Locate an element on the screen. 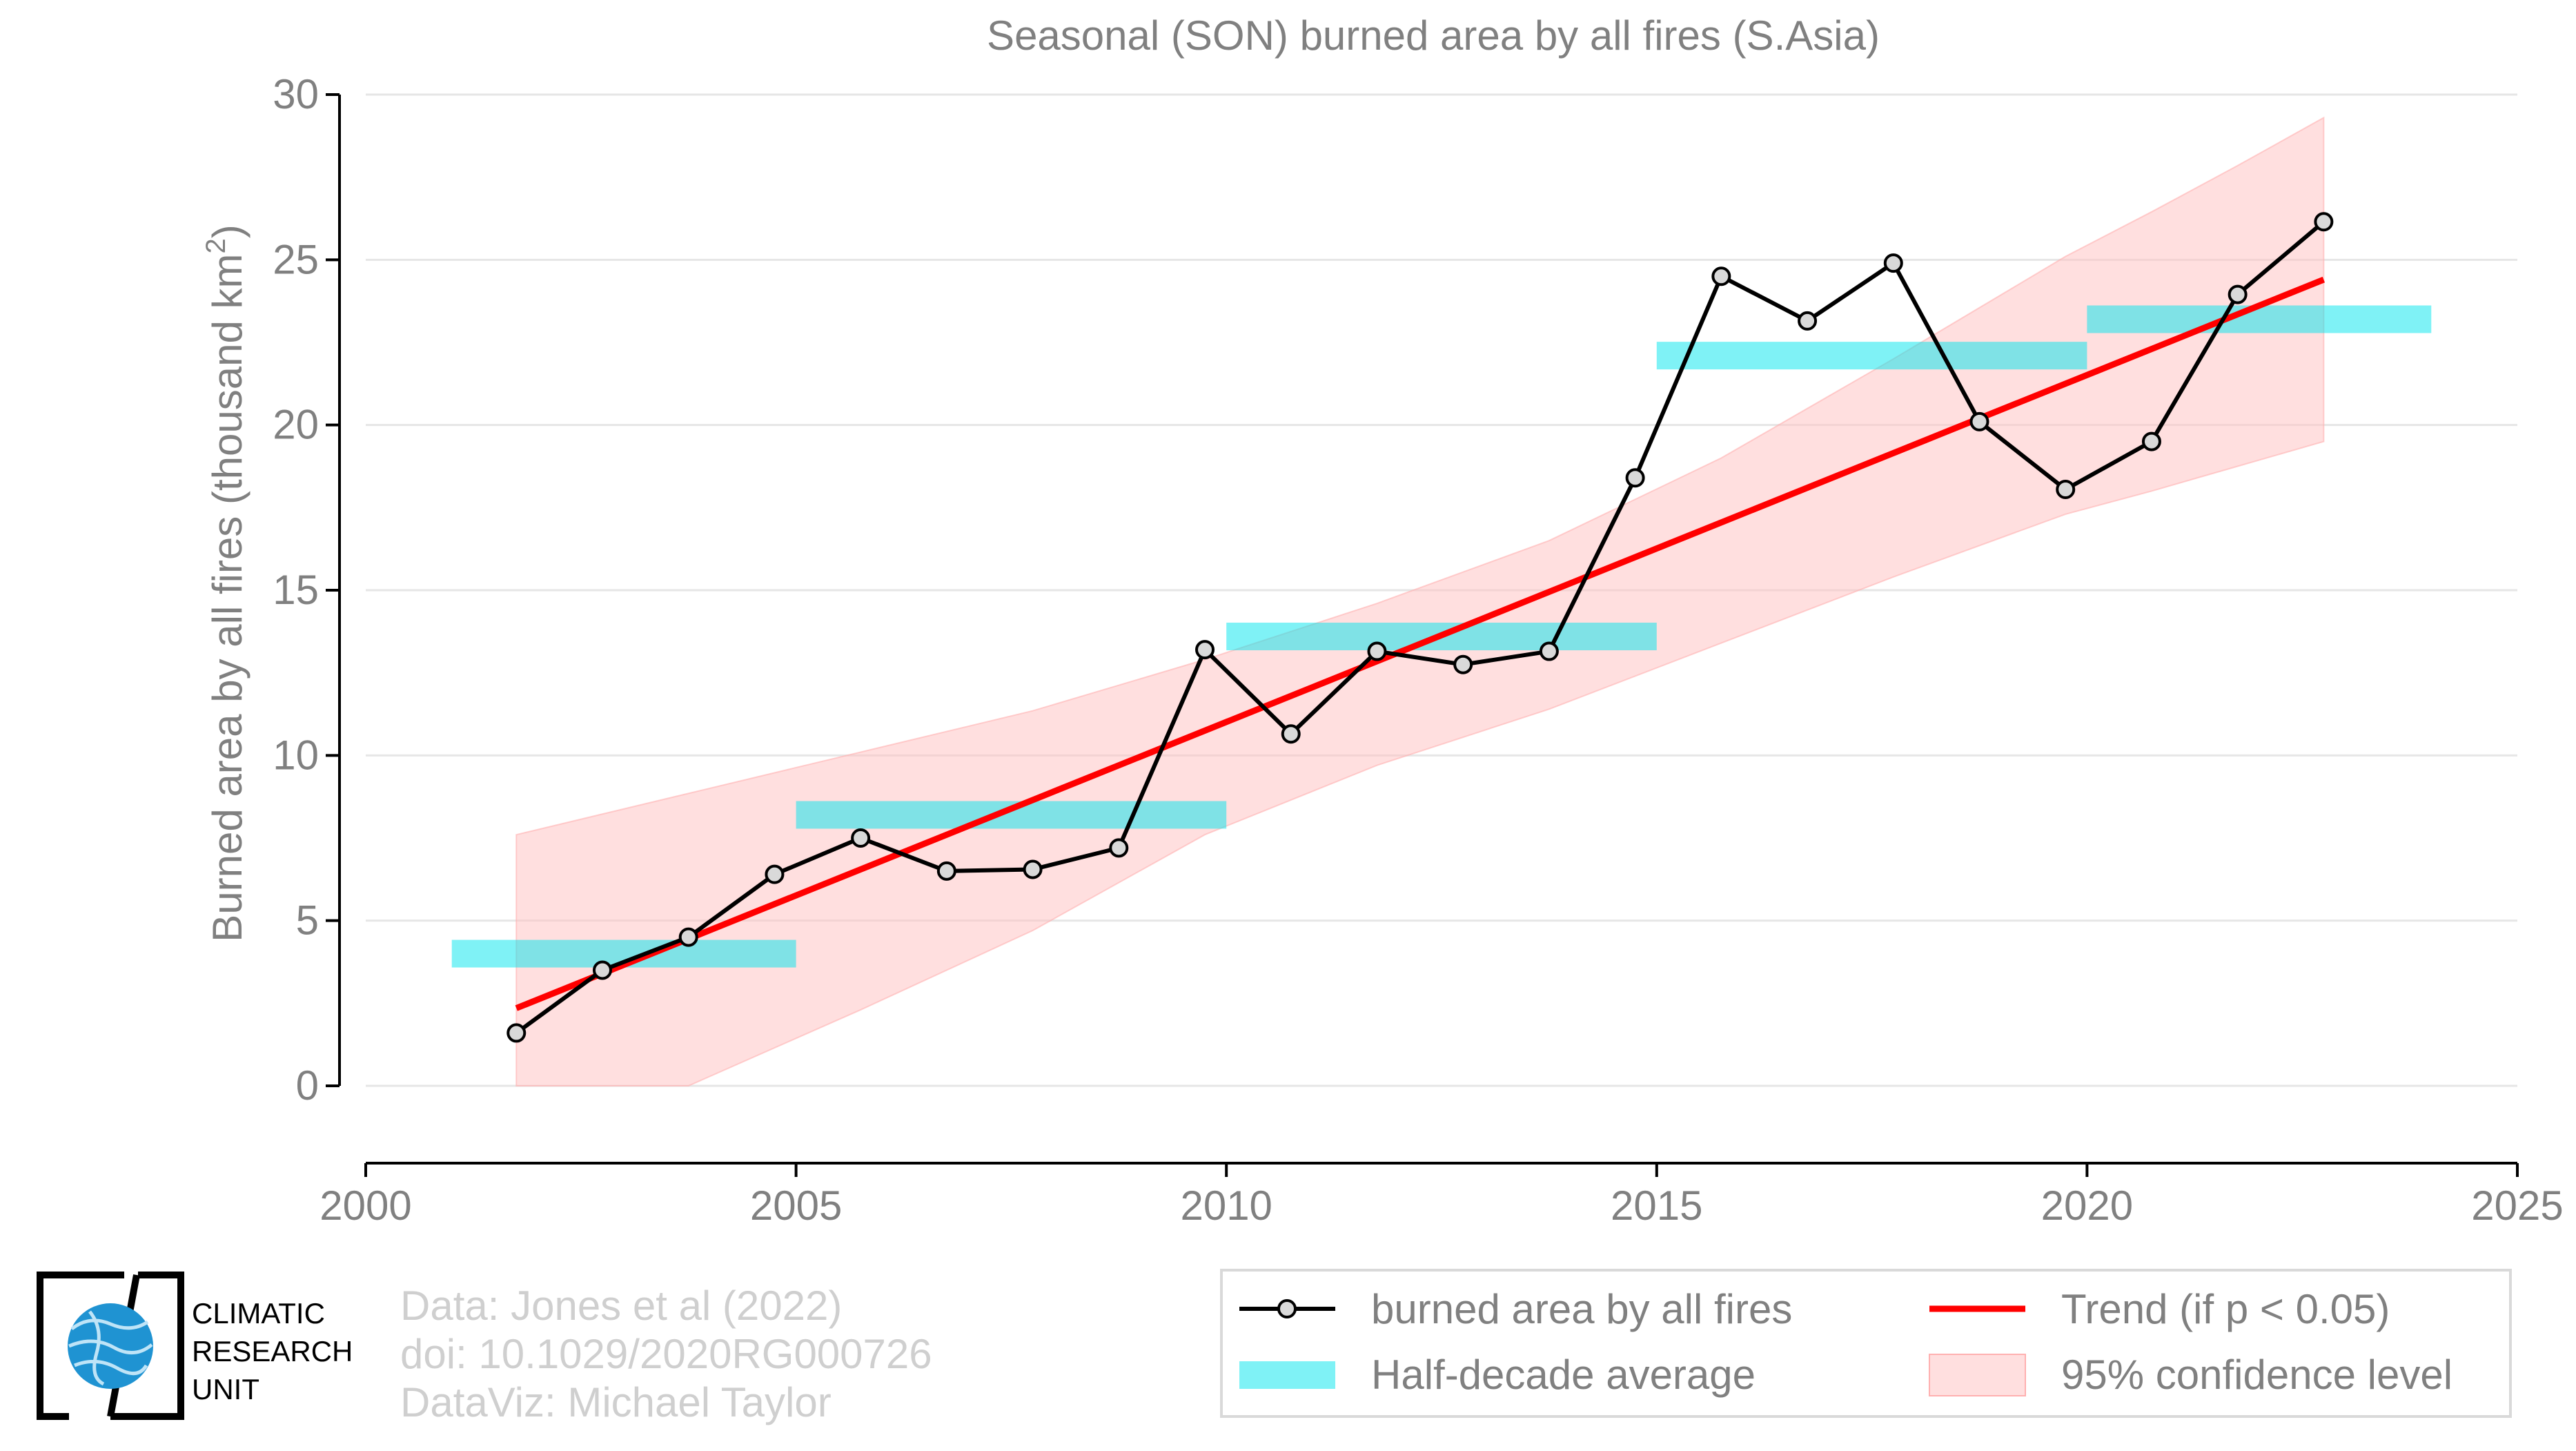  x-tick-label-2005: 2005 is located at coordinates (796, 1206).